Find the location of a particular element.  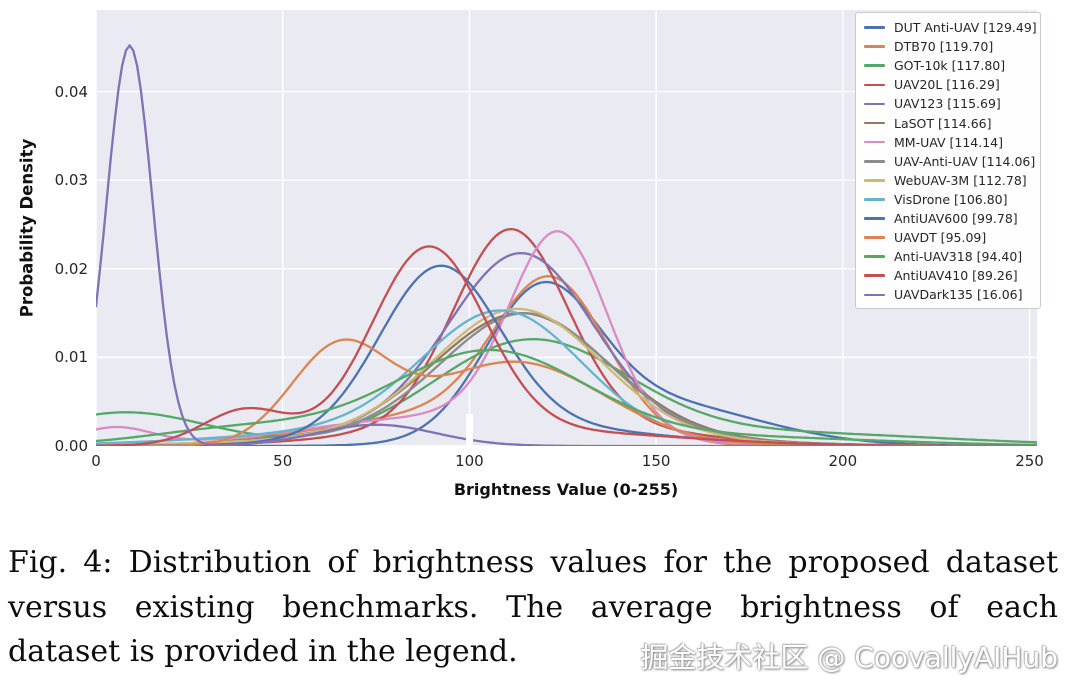

legend-label: MM-UAV [114.14] is located at coordinates (948, 142).